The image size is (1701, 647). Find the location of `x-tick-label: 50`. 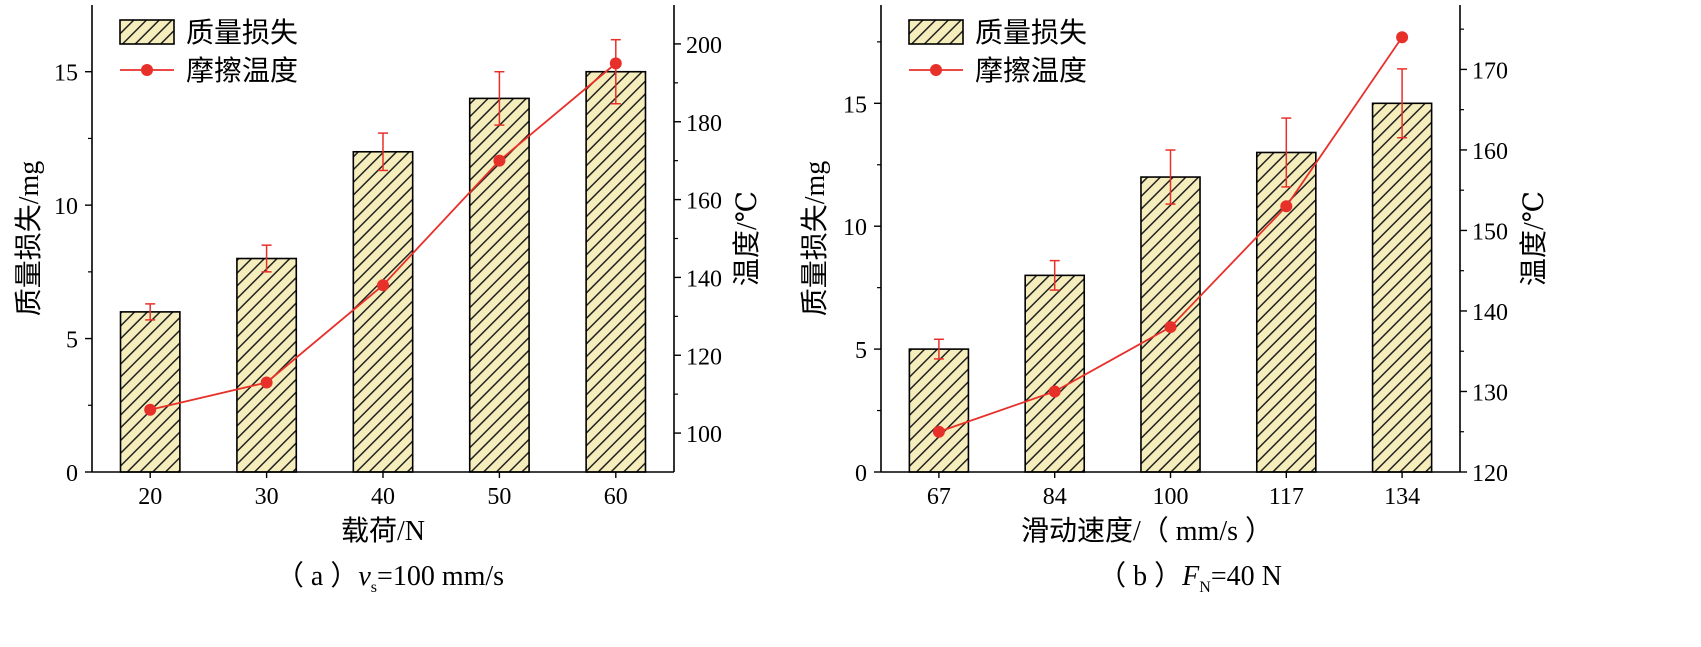

x-tick-label: 50 is located at coordinates (499, 497).